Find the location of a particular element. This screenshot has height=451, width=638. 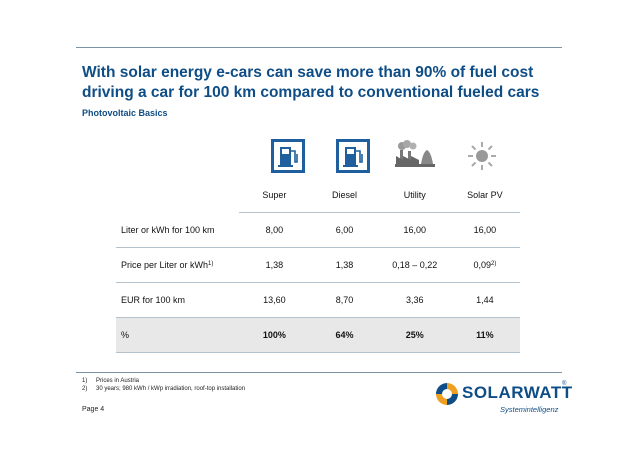

row-label: Liter or kWh for 100 km is located at coordinates (178, 230).